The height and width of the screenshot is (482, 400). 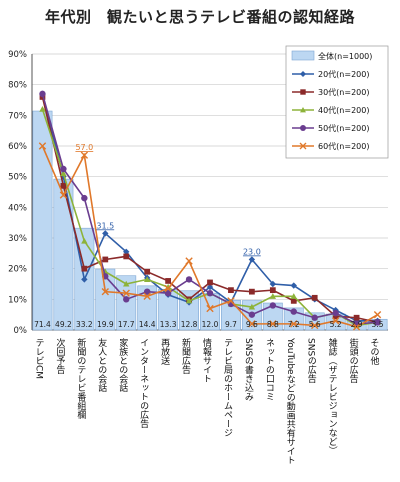 I want to click on category-label: 新聞広告, so click(x=185, y=356).